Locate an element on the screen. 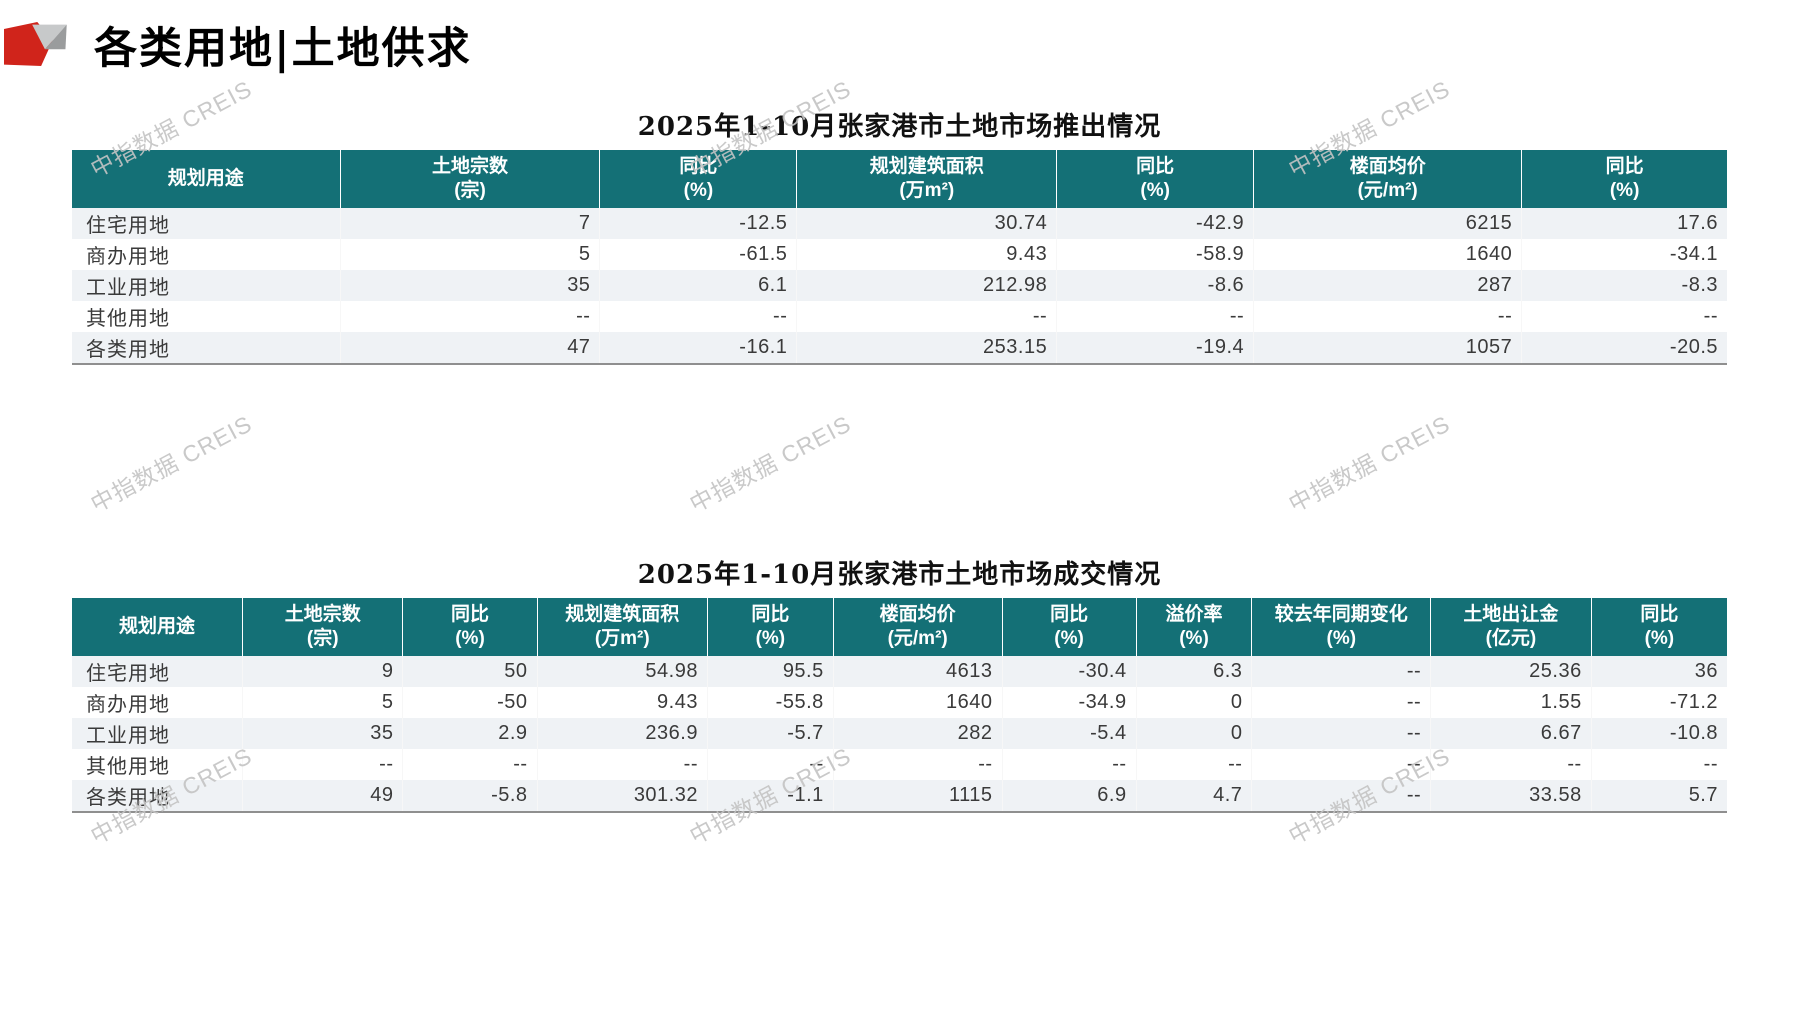 This screenshot has width=1797, height=1010. cell-value: 253.15 is located at coordinates (926, 348).